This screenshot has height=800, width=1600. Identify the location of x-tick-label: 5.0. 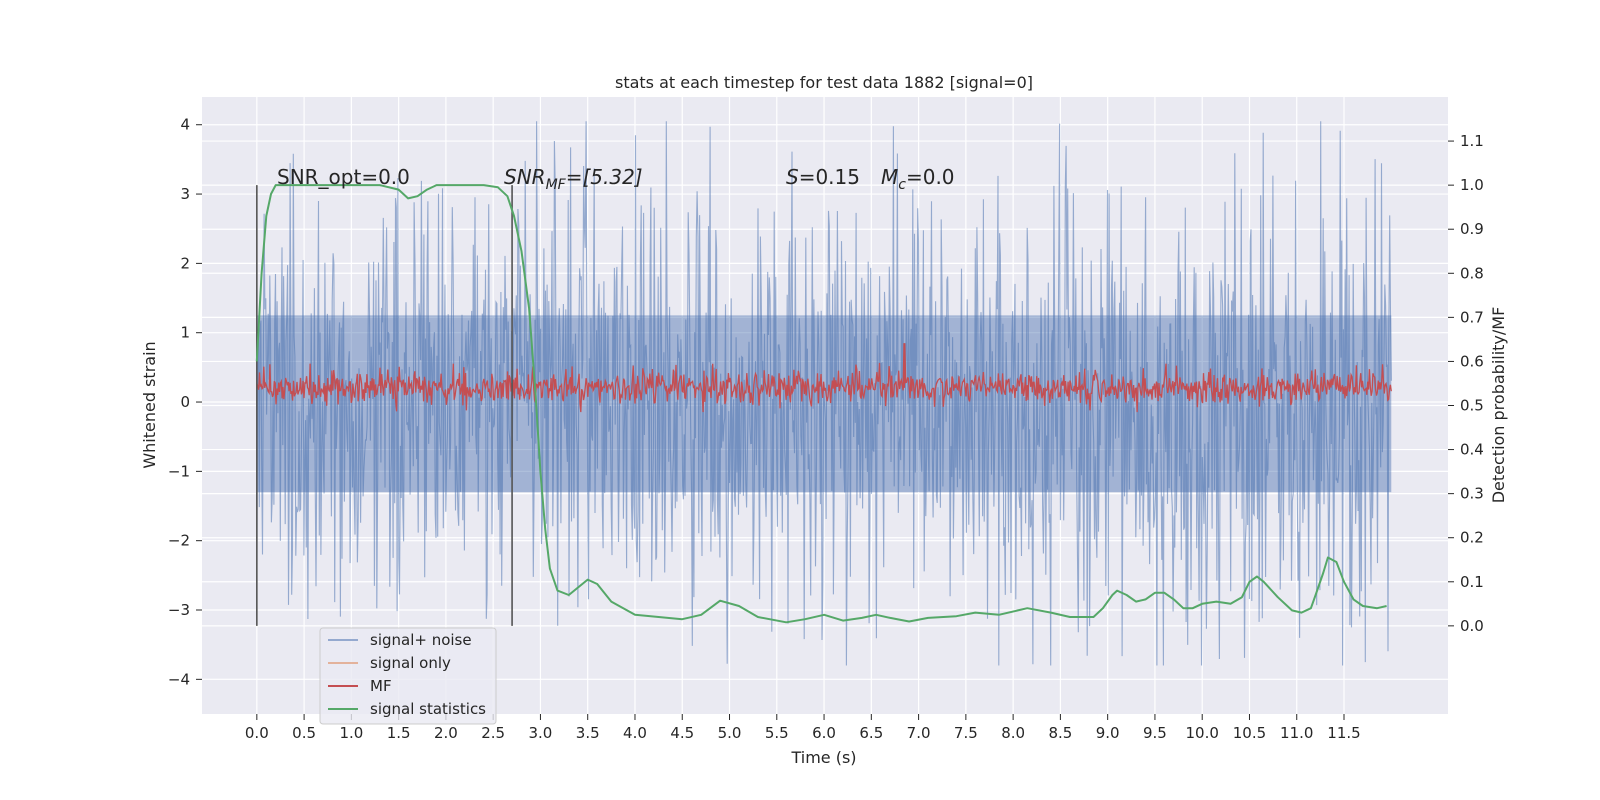
(730, 733).